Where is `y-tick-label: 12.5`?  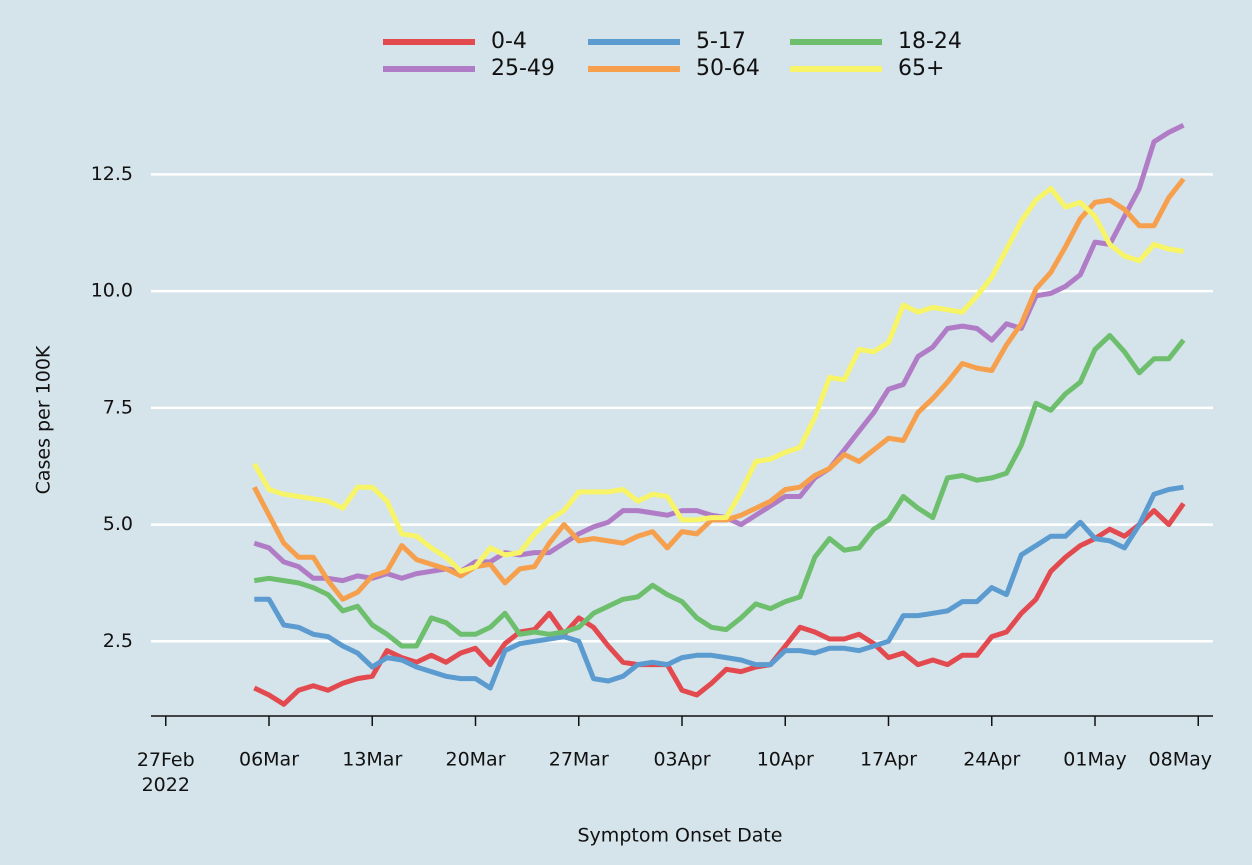
y-tick-label: 12.5 is located at coordinates (112, 174).